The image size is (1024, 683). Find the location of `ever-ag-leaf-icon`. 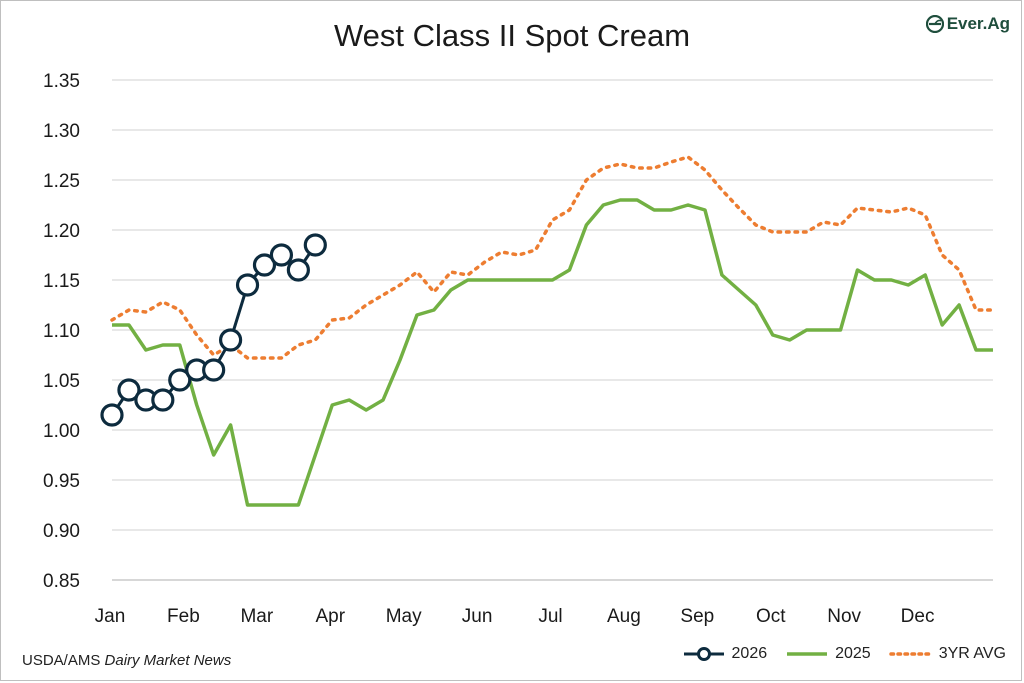

ever-ag-leaf-icon is located at coordinates (934, 24).